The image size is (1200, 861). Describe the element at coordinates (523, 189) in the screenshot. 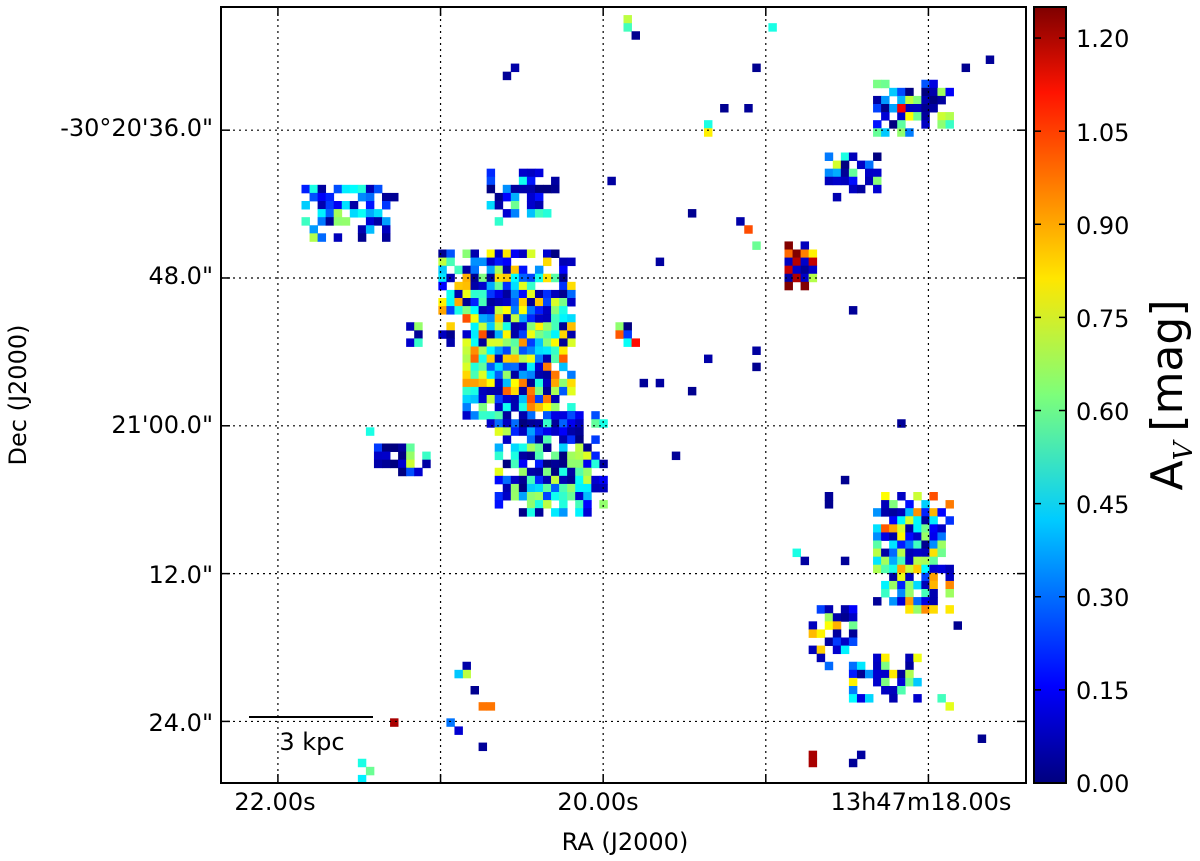

I see `map-pixel-central-north` at that location.